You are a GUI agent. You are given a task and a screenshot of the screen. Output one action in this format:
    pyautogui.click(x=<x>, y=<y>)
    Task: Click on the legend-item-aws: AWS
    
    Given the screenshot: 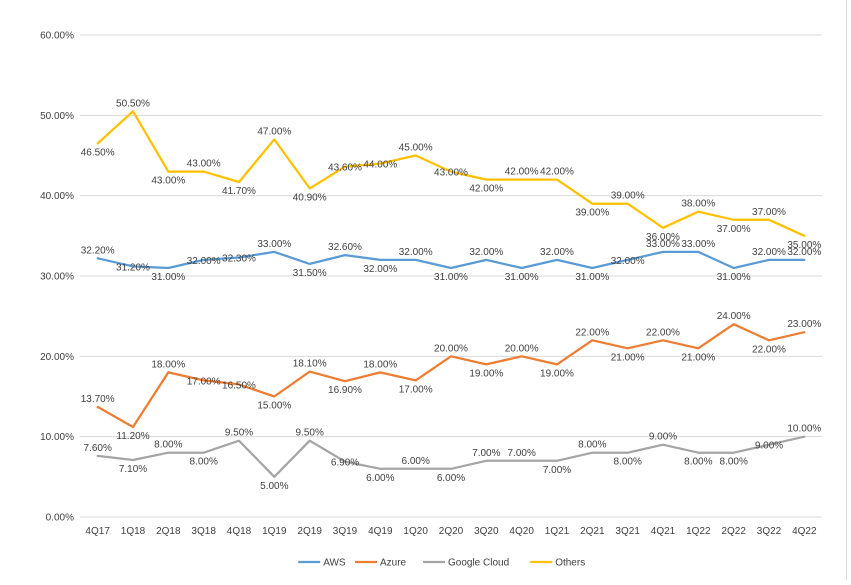 What is the action you would take?
    pyautogui.click(x=322, y=563)
    